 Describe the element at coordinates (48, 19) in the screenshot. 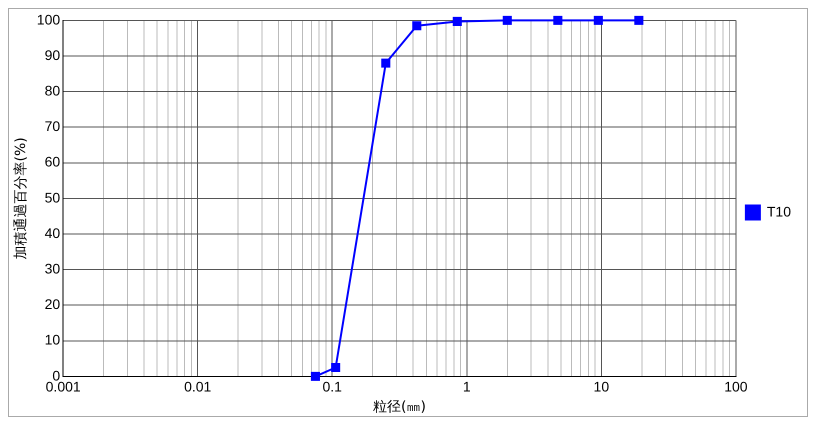

I see `y-tick-label: 100` at that location.